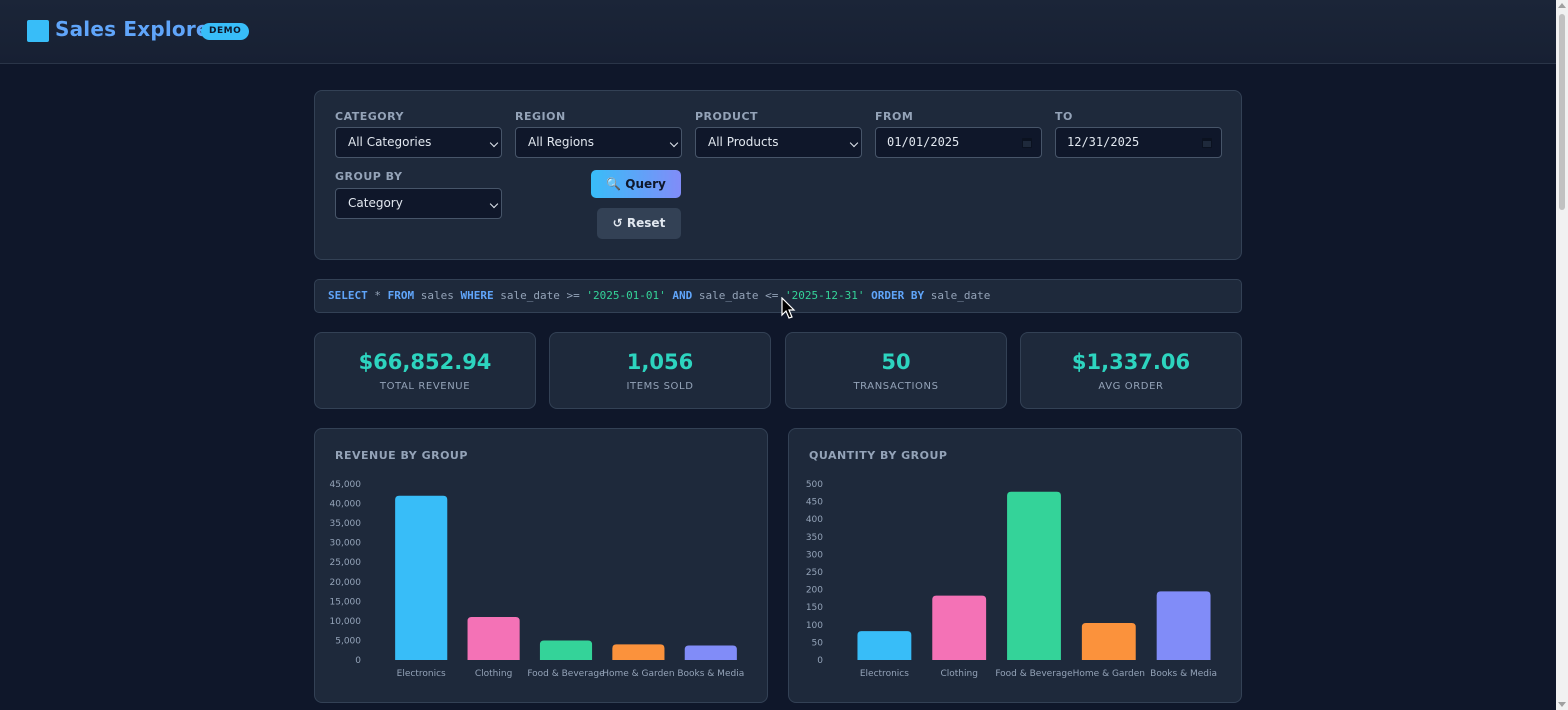  I want to click on demo-badge: DEMO, so click(225, 31).